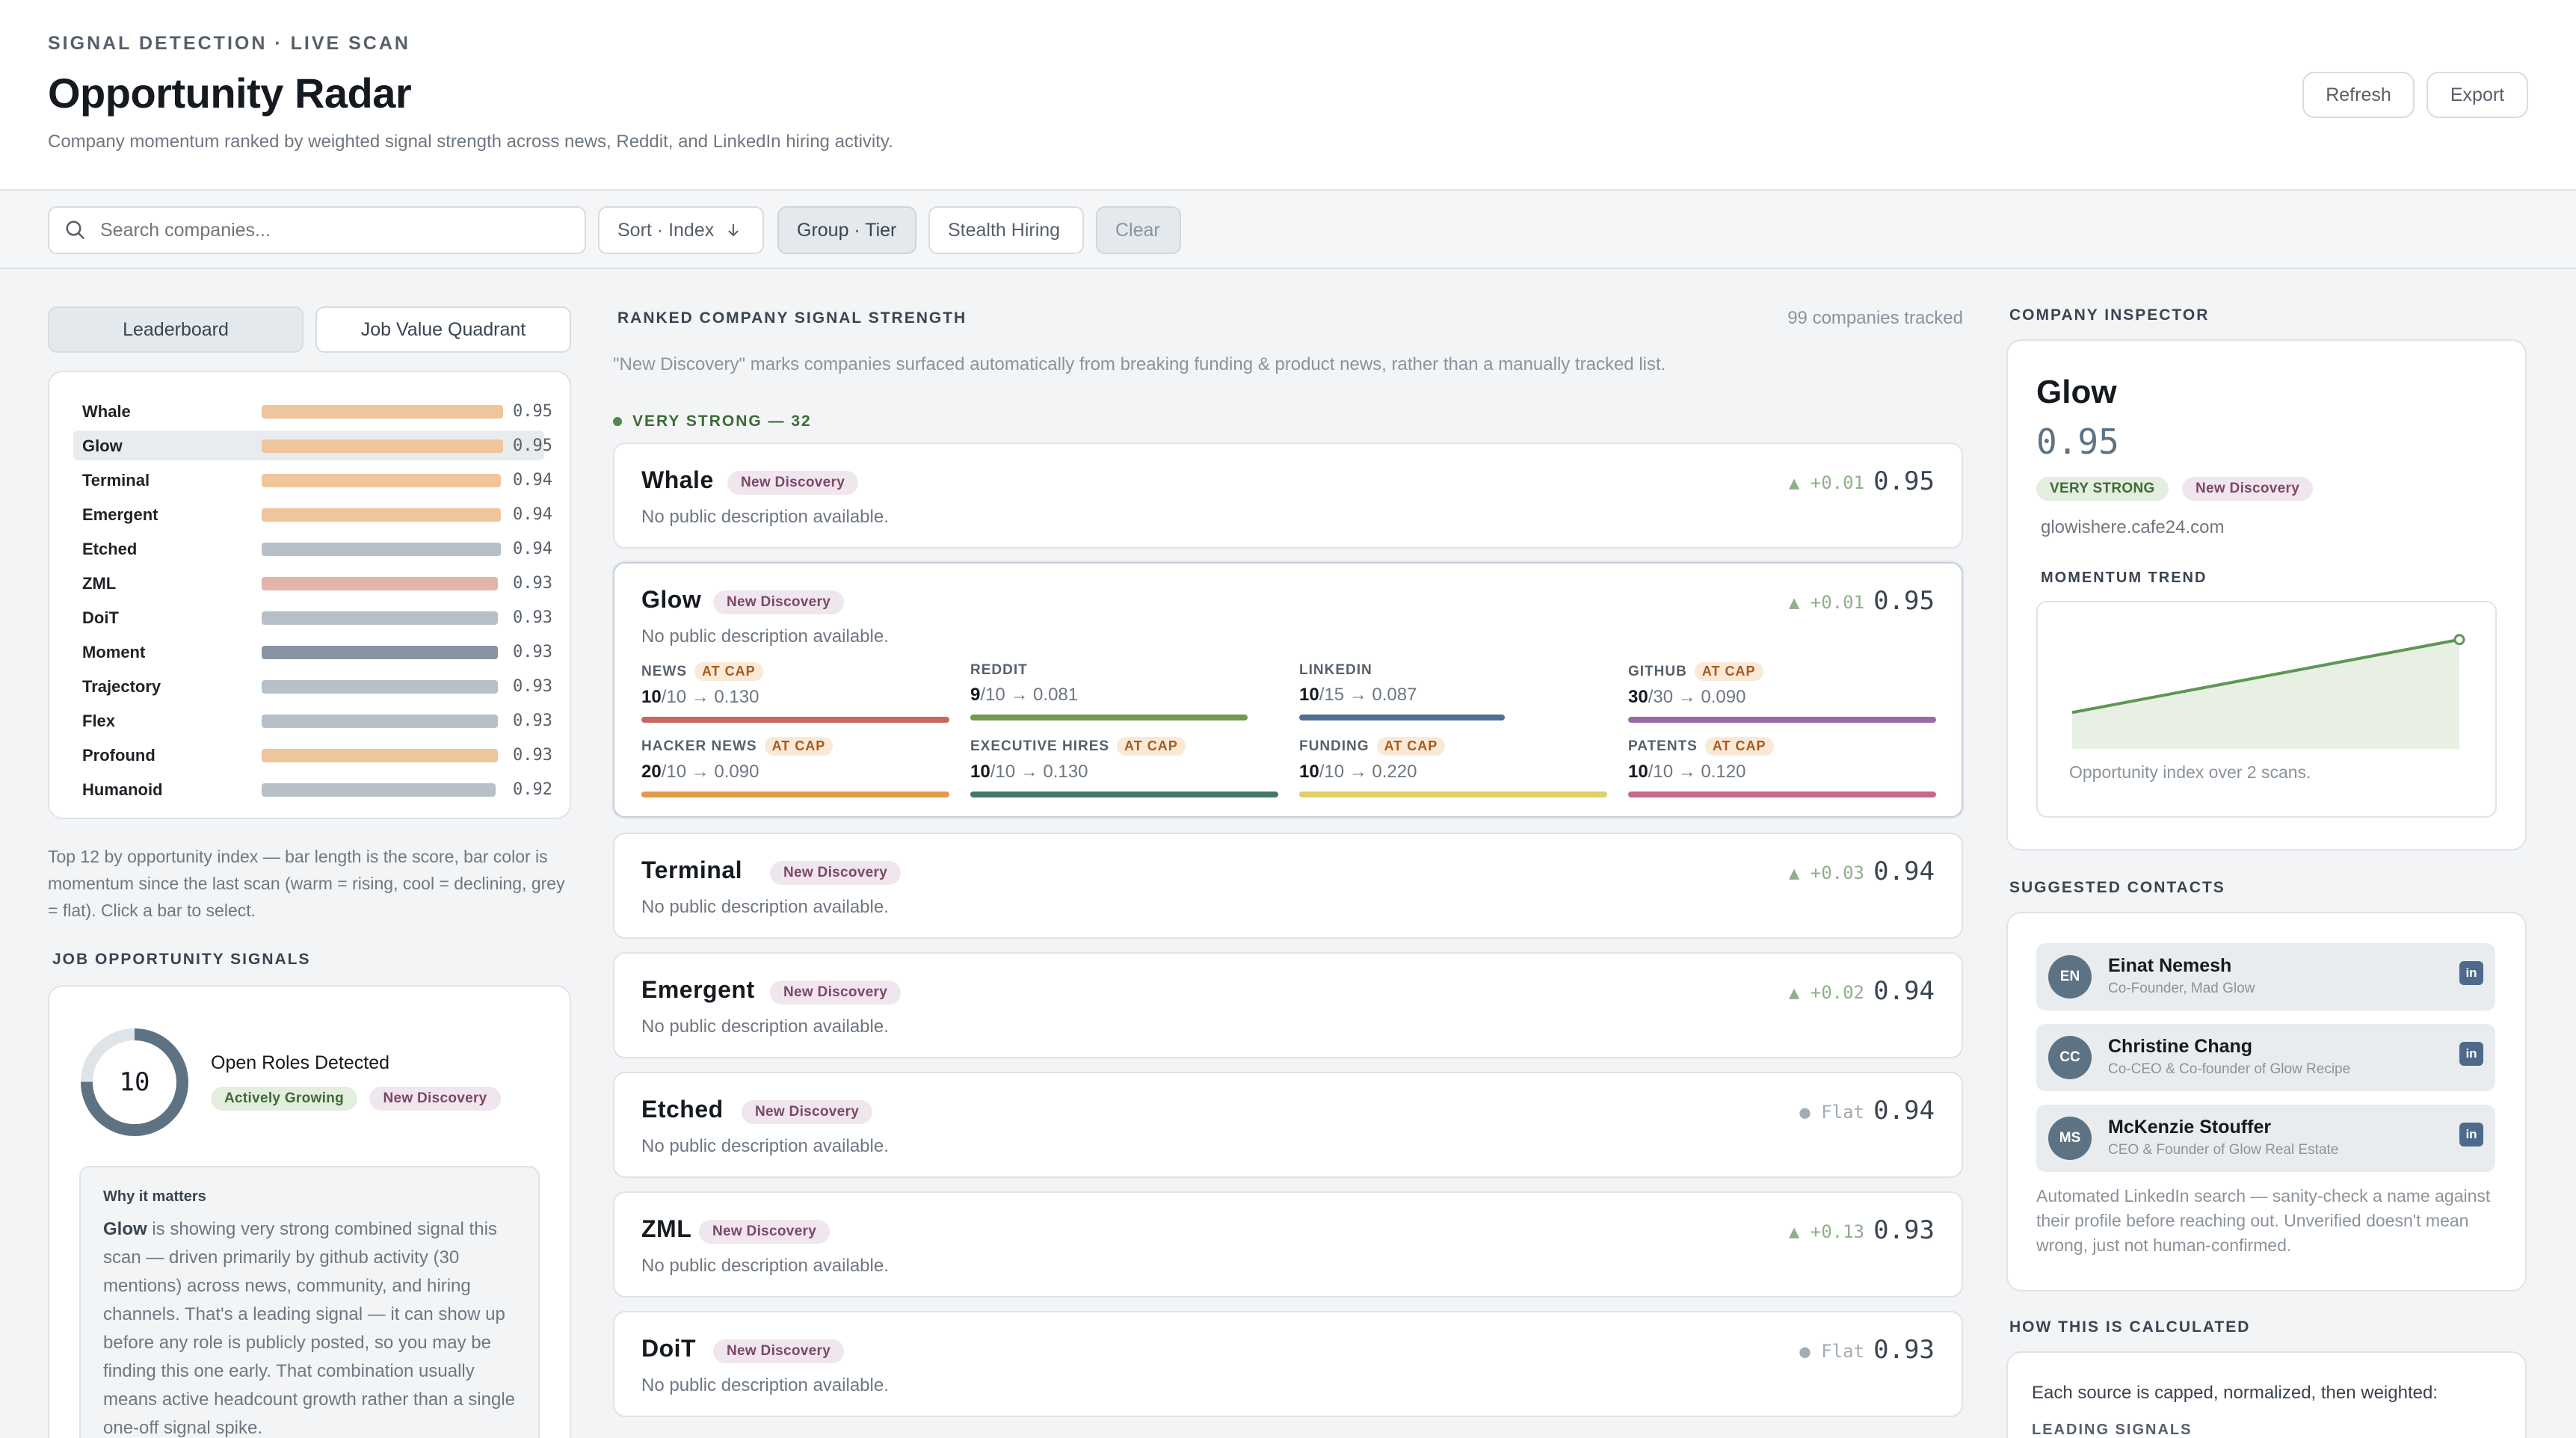 The width and height of the screenshot is (2576, 1438). What do you see at coordinates (120, 514) in the screenshot?
I see `leaderboard-name: Emergent` at bounding box center [120, 514].